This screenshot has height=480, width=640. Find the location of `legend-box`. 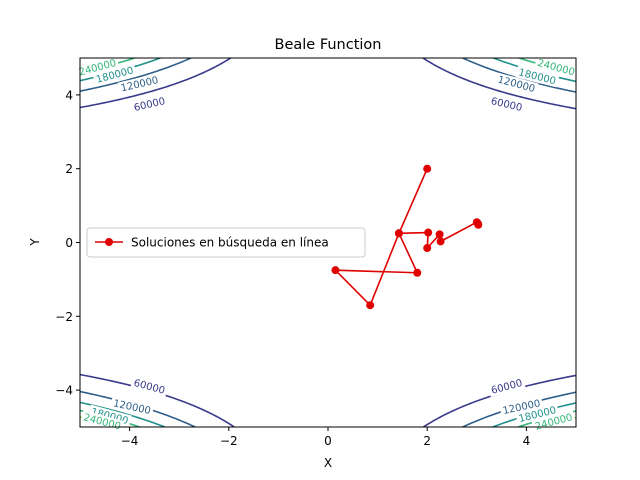

legend-box is located at coordinates (226, 242).